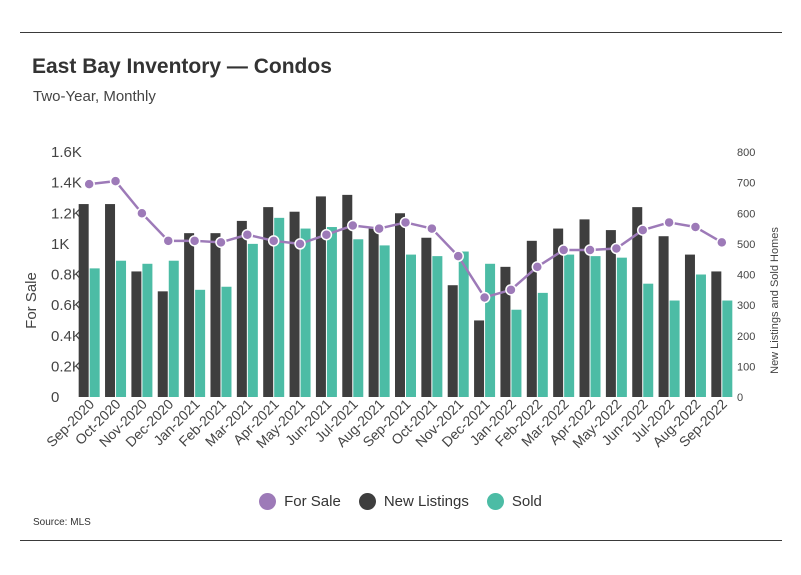 The height and width of the screenshot is (575, 801). Describe the element at coordinates (268, 501) in the screenshot. I see `legend-swatch-for-sale` at that location.